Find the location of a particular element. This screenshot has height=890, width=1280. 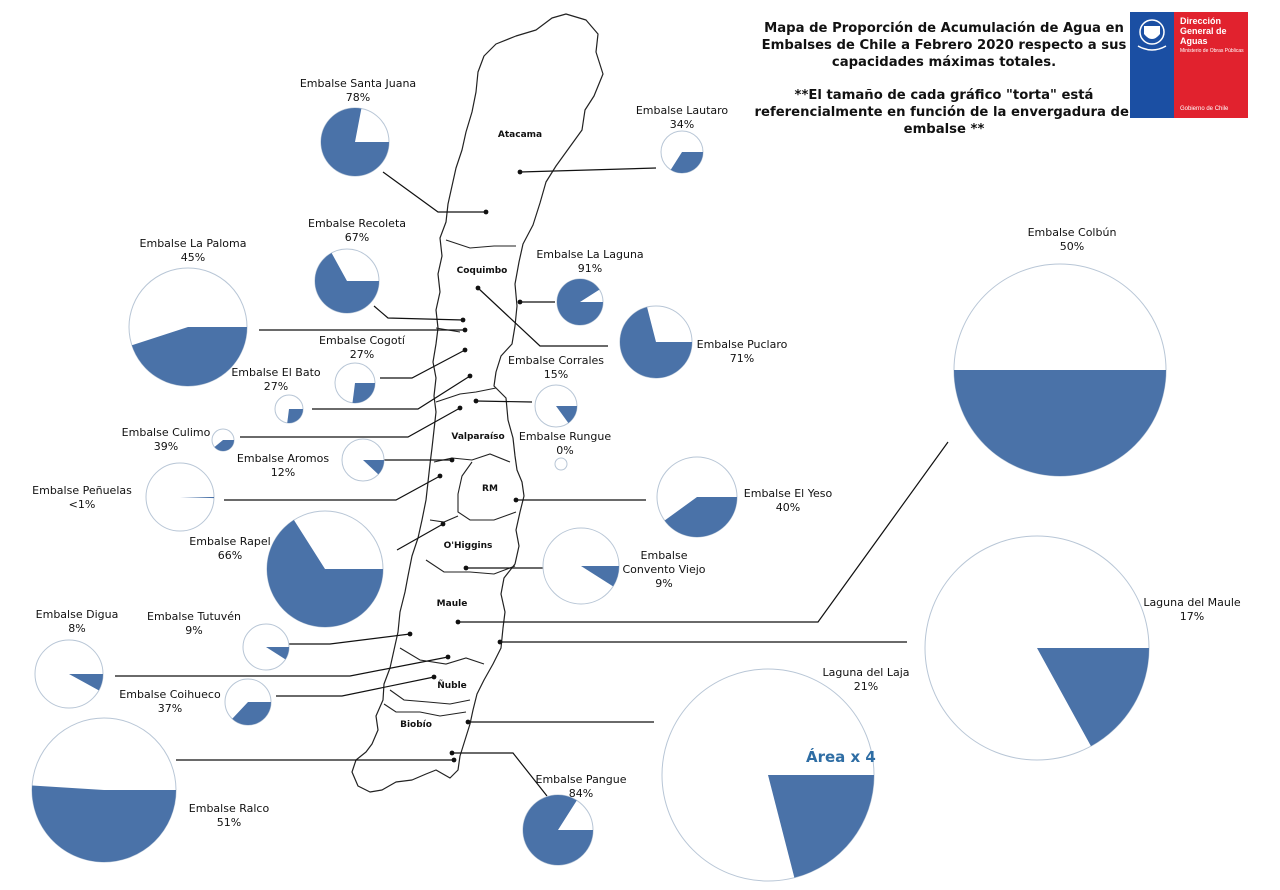

reservoir-label: Embalse Tutuvén 9% is located at coordinates (194, 624).